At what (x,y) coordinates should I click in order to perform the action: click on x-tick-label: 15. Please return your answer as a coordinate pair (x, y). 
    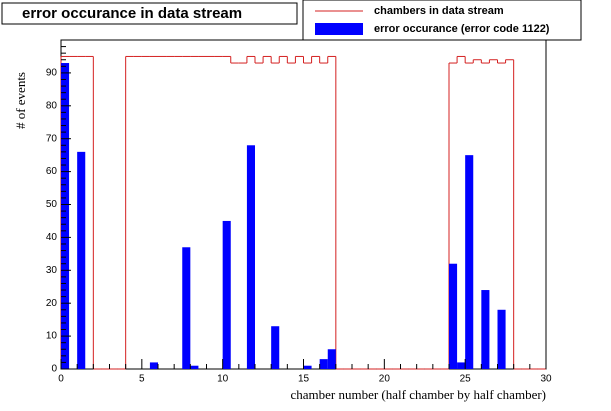
    Looking at the image, I should click on (304, 379).